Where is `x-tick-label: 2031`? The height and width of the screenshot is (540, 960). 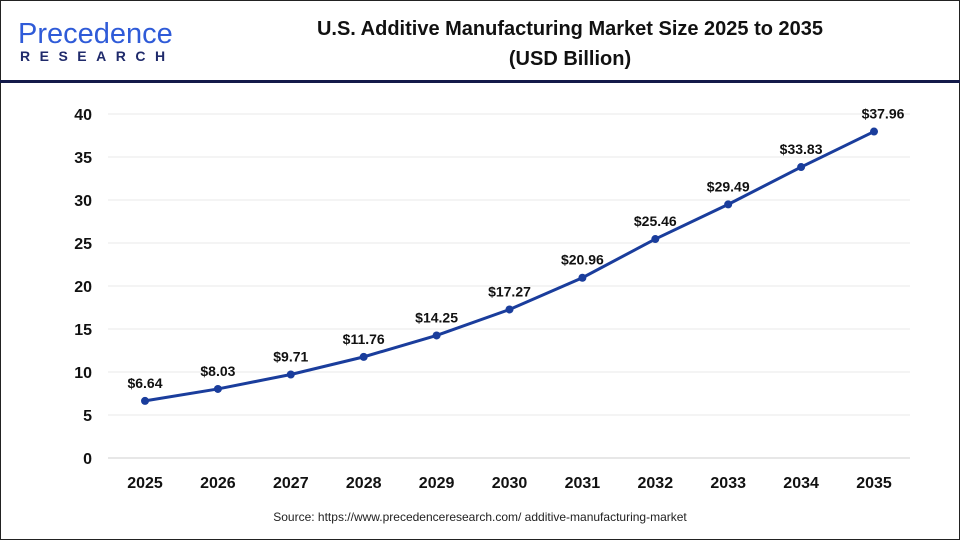 x-tick-label: 2031 is located at coordinates (583, 483).